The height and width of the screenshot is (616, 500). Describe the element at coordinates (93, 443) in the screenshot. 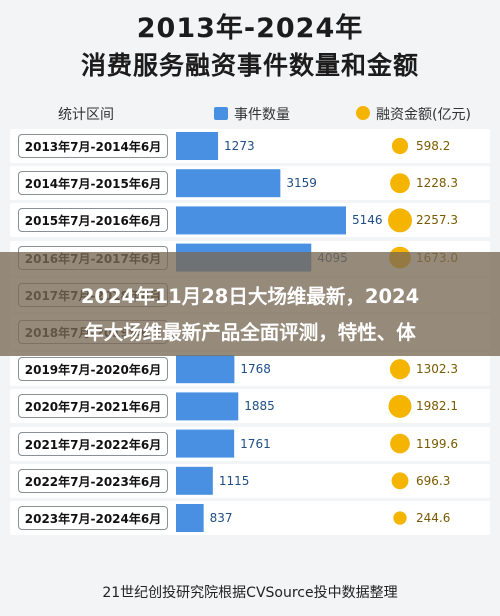

I see `period-label: 2021年7月-2022年6月` at that location.